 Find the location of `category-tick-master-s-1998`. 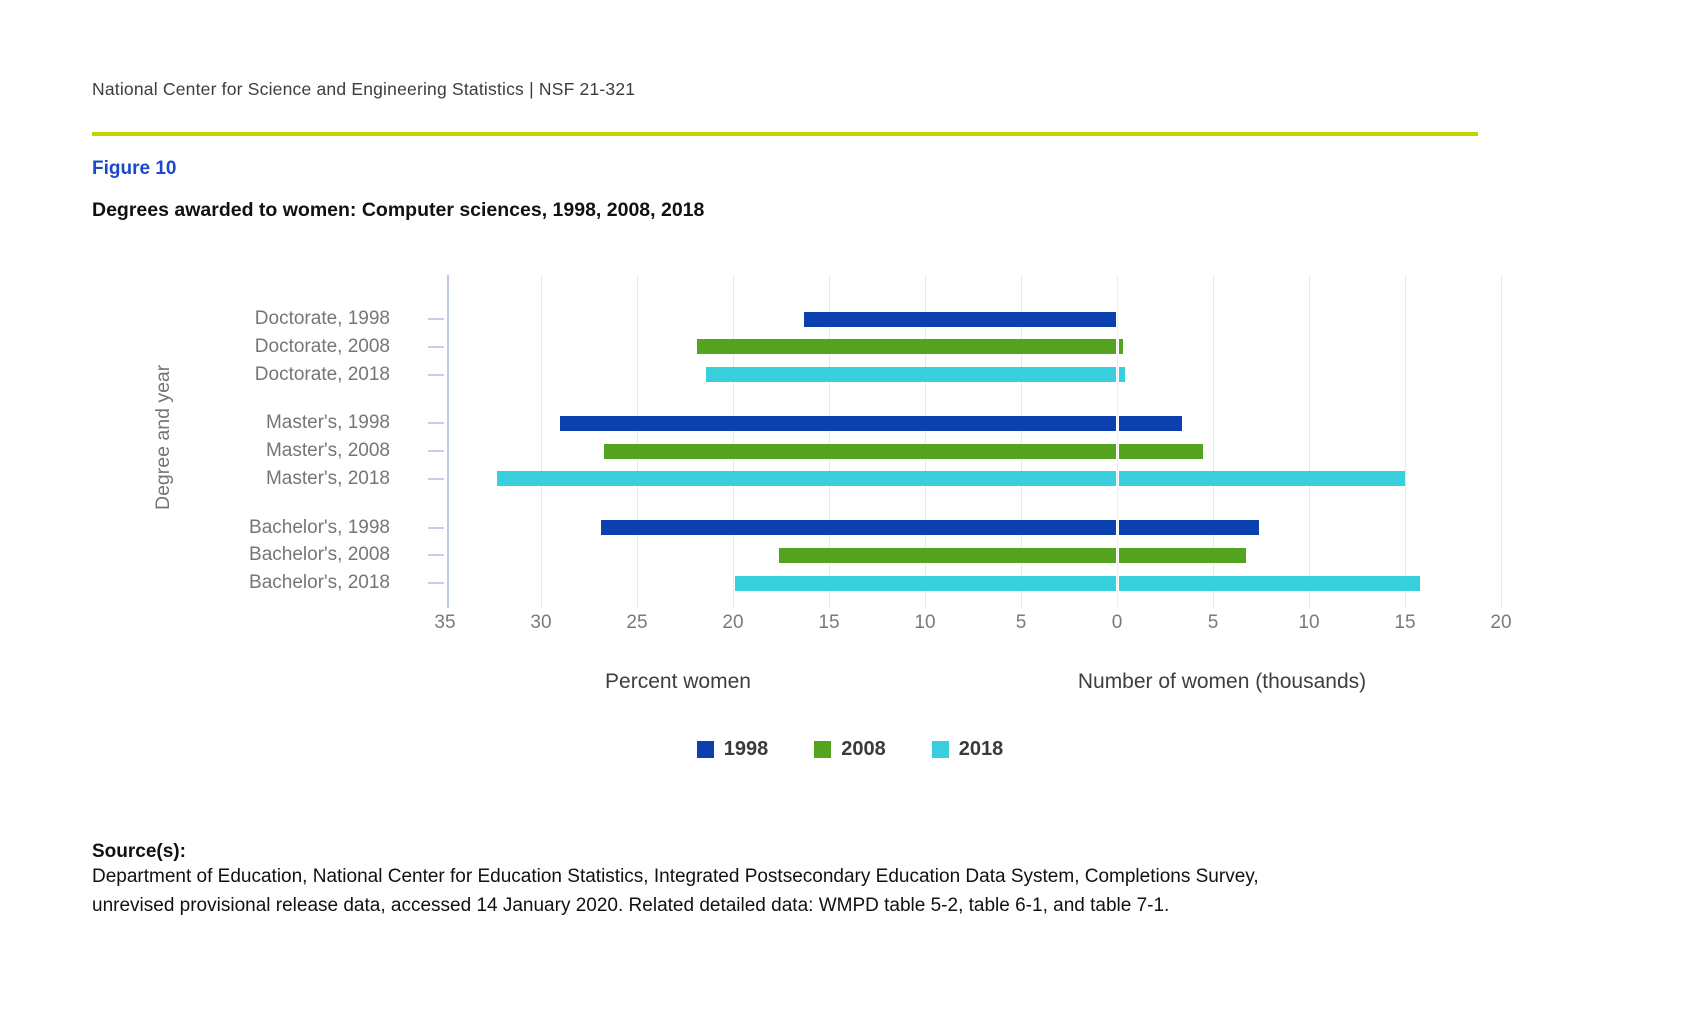

category-tick-master-s-1998 is located at coordinates (436, 423).